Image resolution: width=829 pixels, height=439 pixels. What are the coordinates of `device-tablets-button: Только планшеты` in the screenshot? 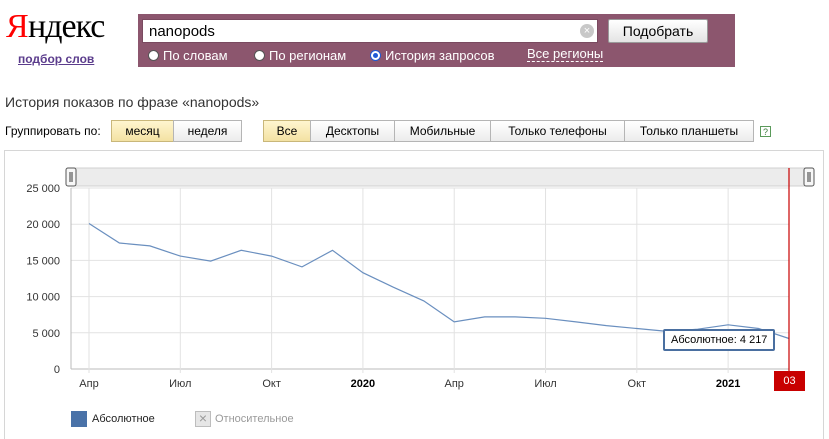 It's located at (689, 131).